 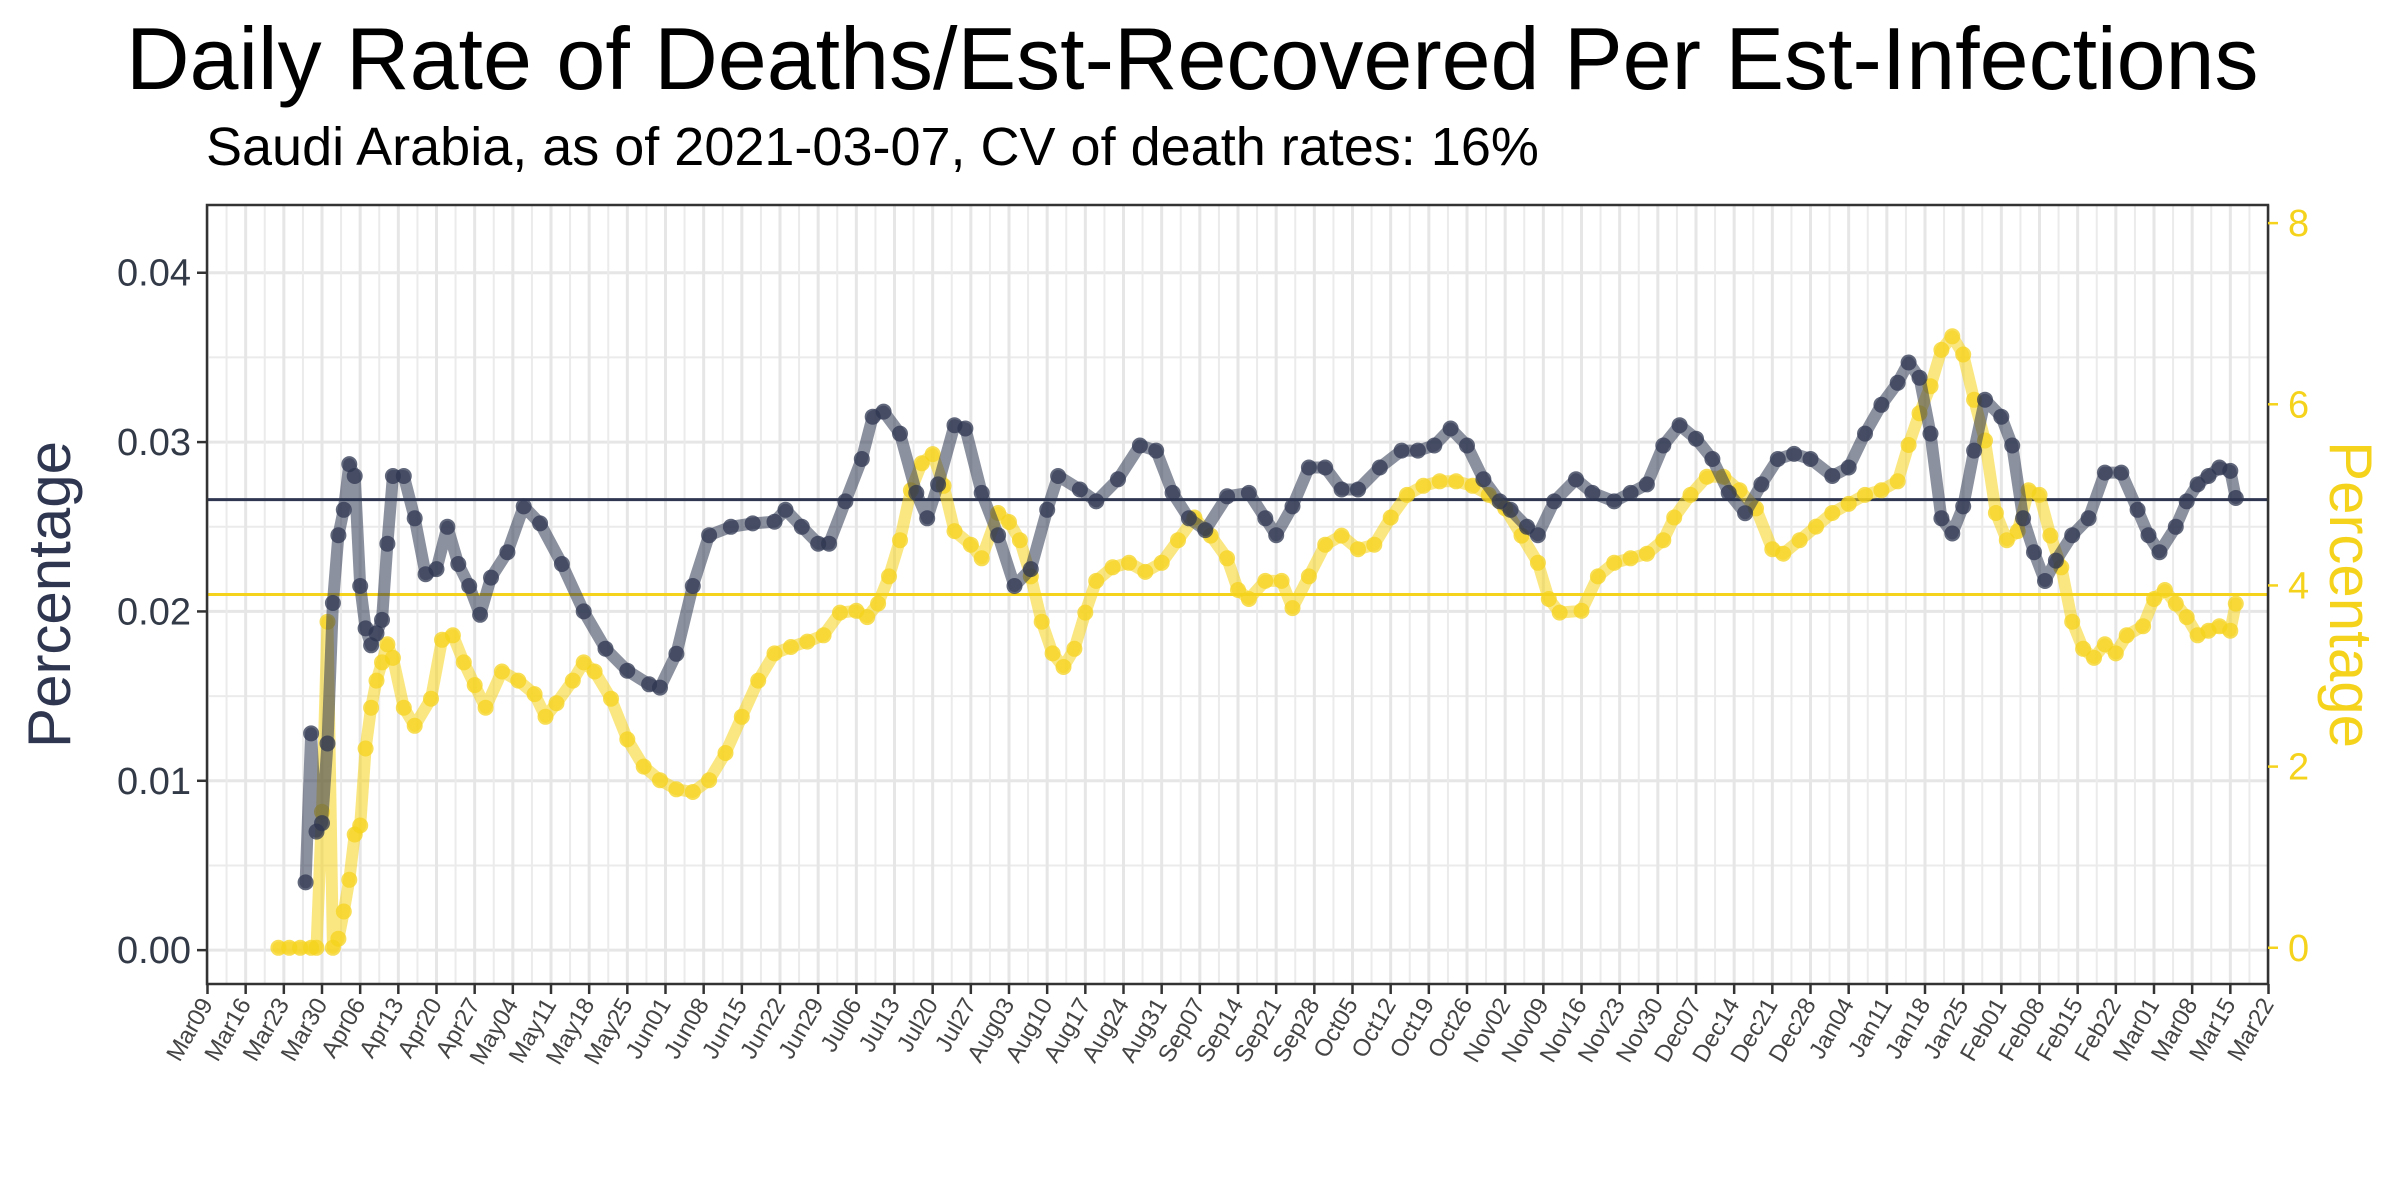 What do you see at coordinates (49, 594) in the screenshot?
I see `y-axis-title-left: Percentage` at bounding box center [49, 594].